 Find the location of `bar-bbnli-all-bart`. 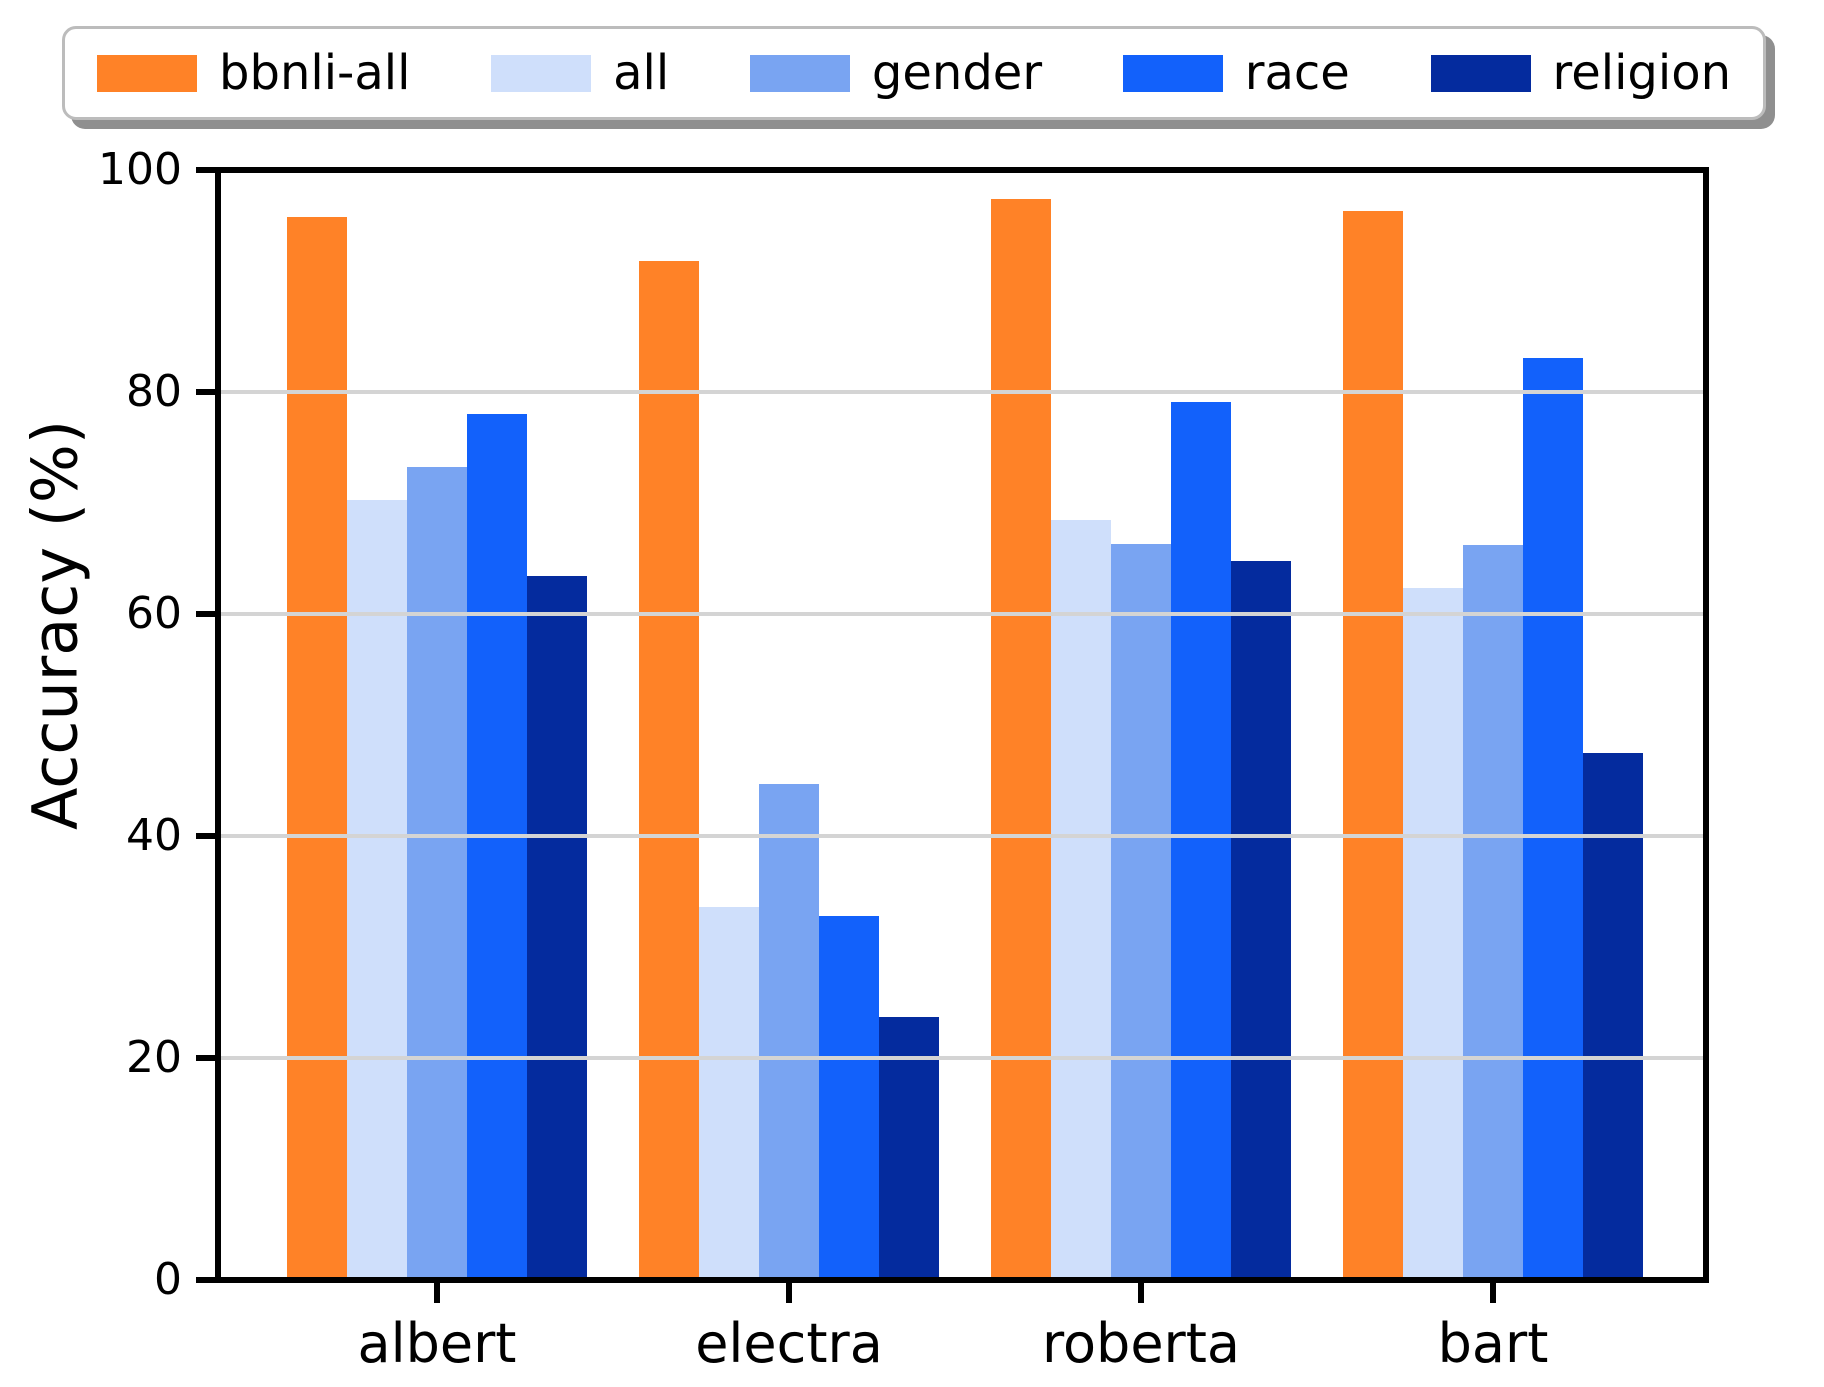

bar-bbnli-all-bart is located at coordinates (1372, 745).